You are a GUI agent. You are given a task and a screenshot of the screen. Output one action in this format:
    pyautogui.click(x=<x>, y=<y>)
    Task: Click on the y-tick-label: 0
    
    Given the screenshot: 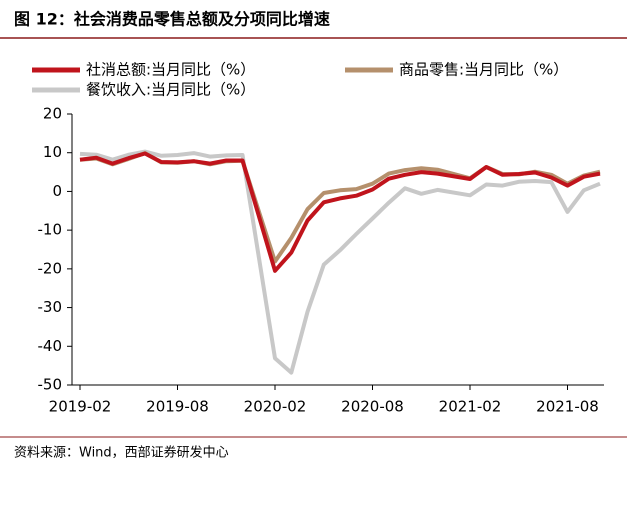 What is the action you would take?
    pyautogui.click(x=57, y=191)
    